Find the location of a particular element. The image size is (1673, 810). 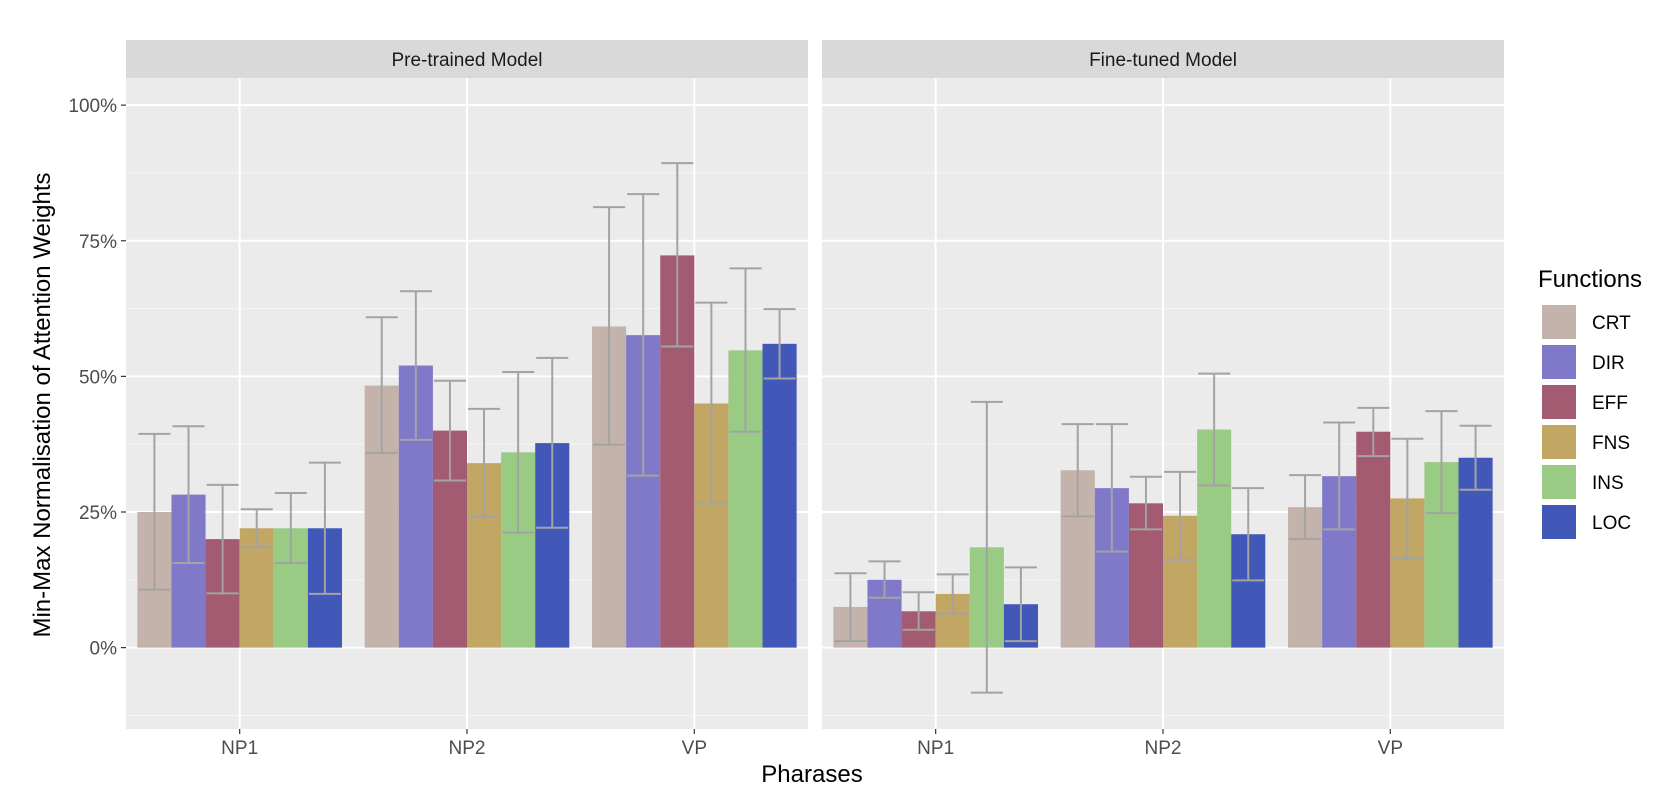

legend-key-dir is located at coordinates (1559, 362).